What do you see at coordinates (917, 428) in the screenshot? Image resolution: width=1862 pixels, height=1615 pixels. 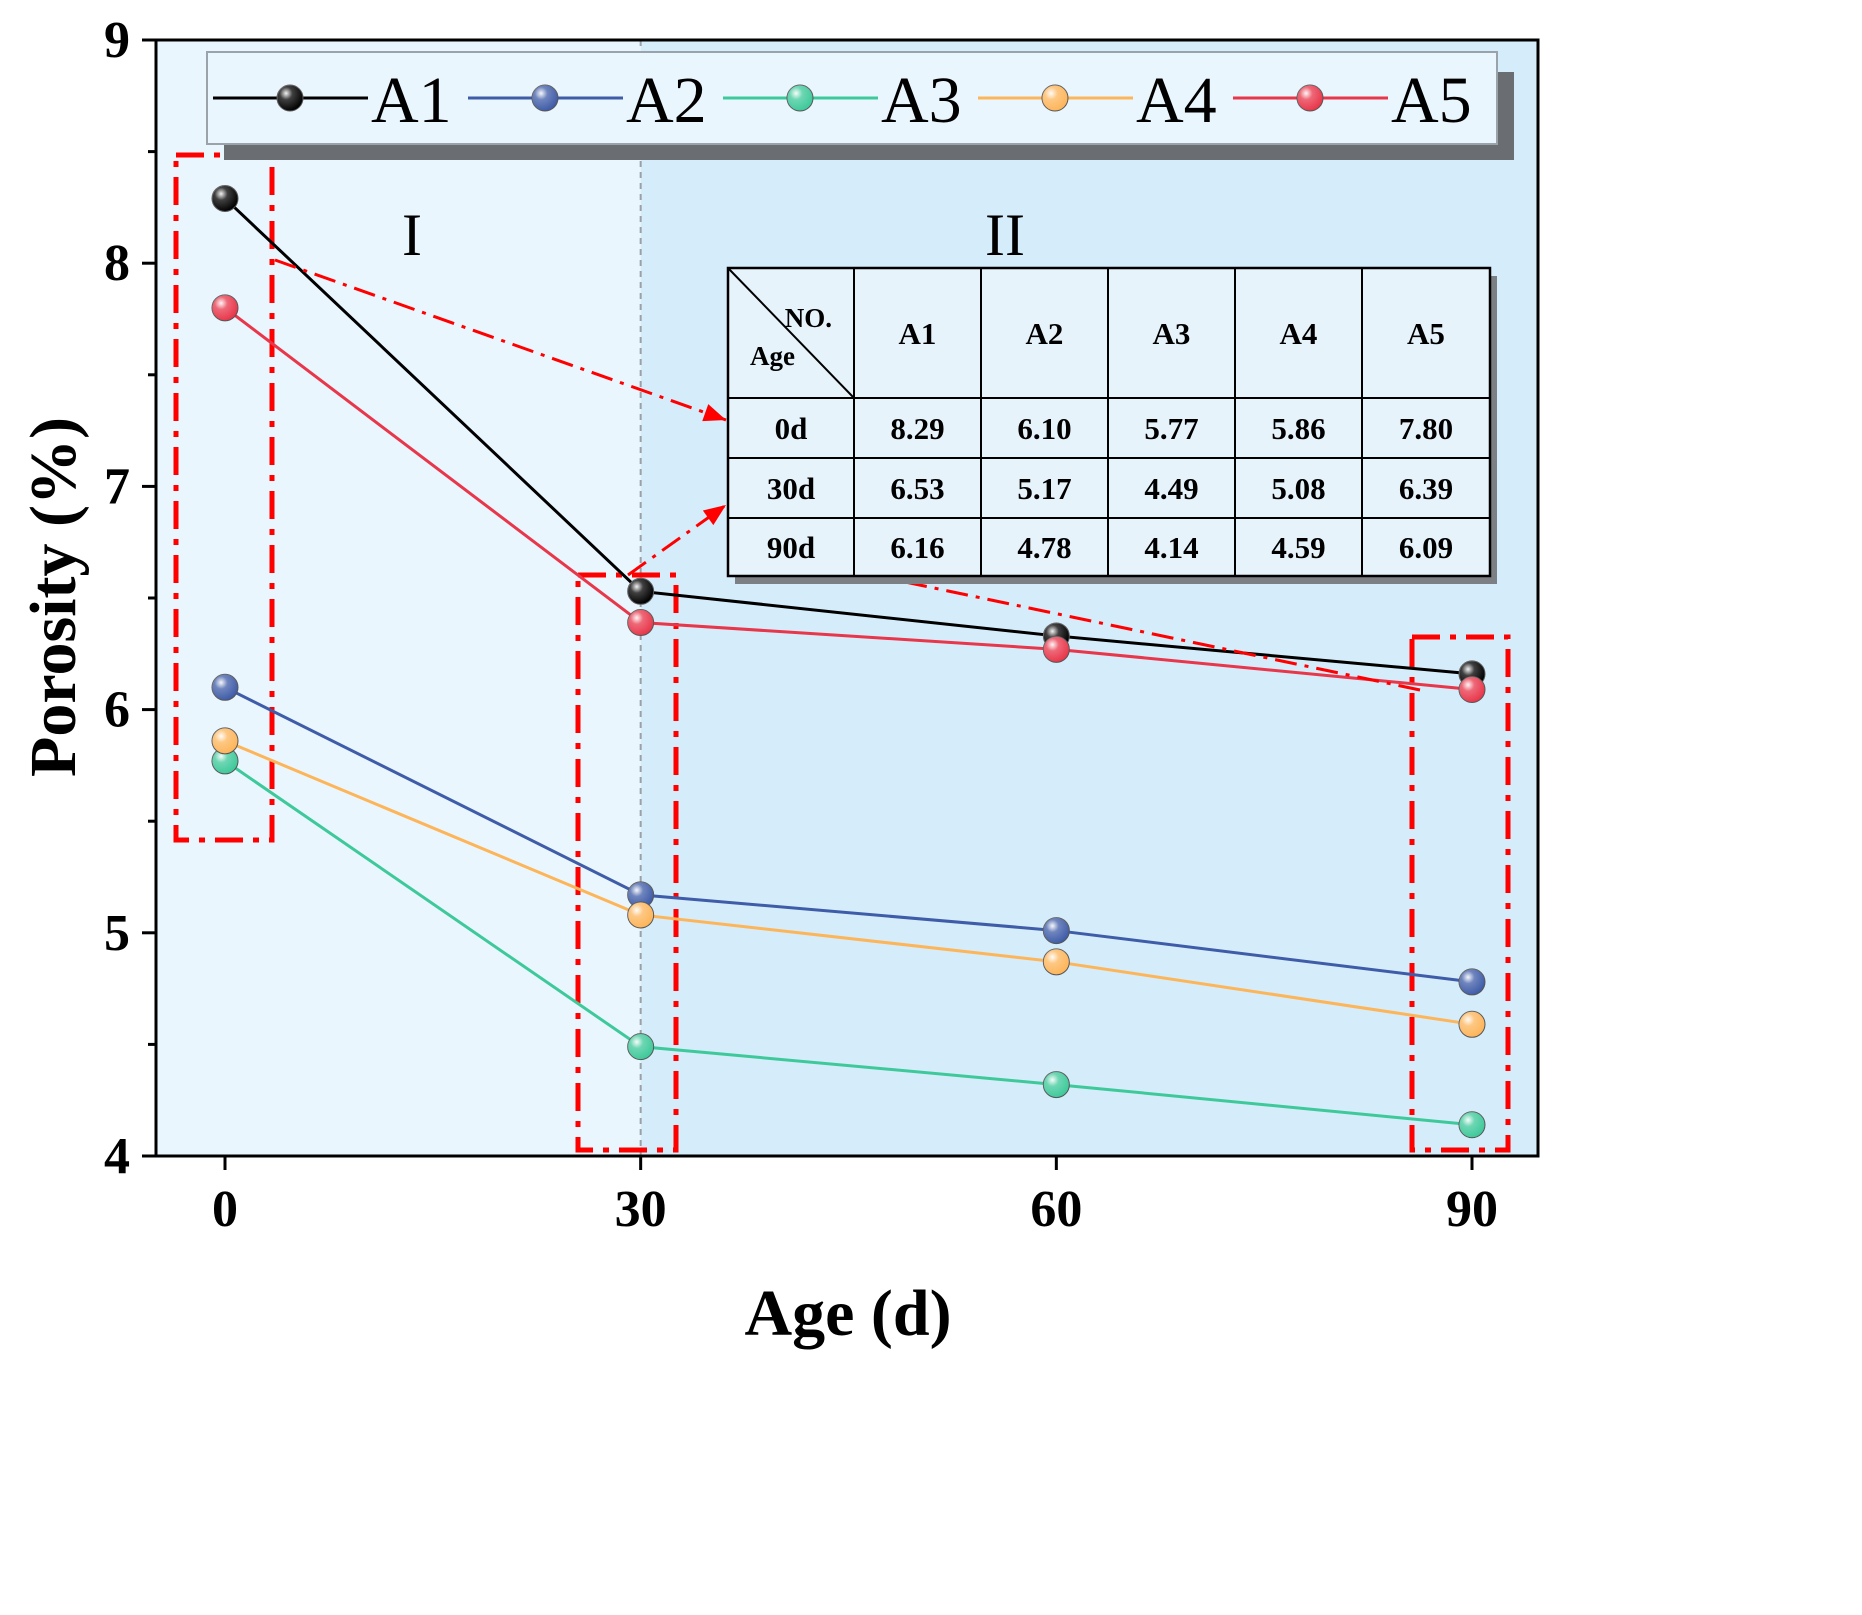 I see `table-cell-0d-a1: 8.29` at bounding box center [917, 428].